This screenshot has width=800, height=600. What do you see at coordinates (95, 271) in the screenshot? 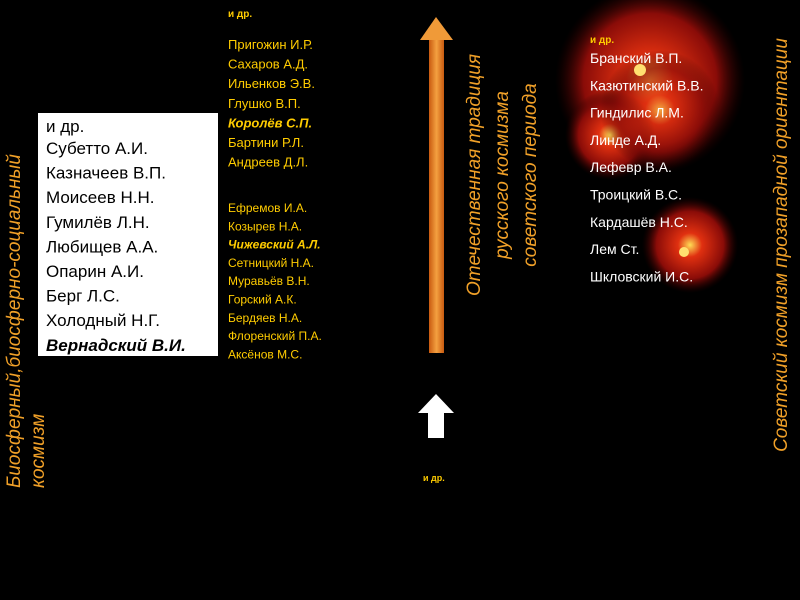
I see `box-item: Опарин А.И.` at bounding box center [95, 271].